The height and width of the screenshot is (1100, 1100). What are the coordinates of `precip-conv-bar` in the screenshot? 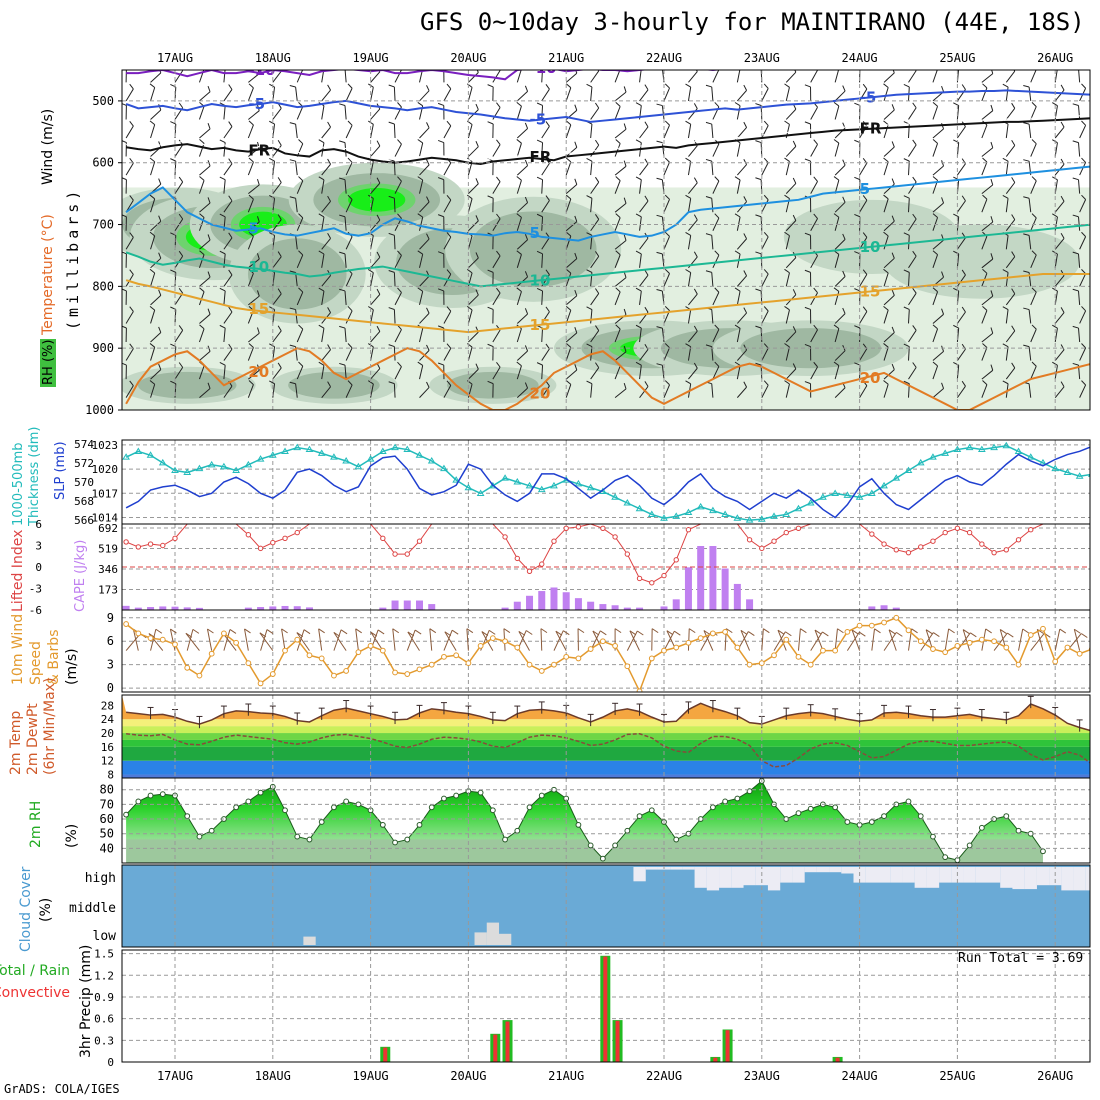 It's located at (727, 1046).